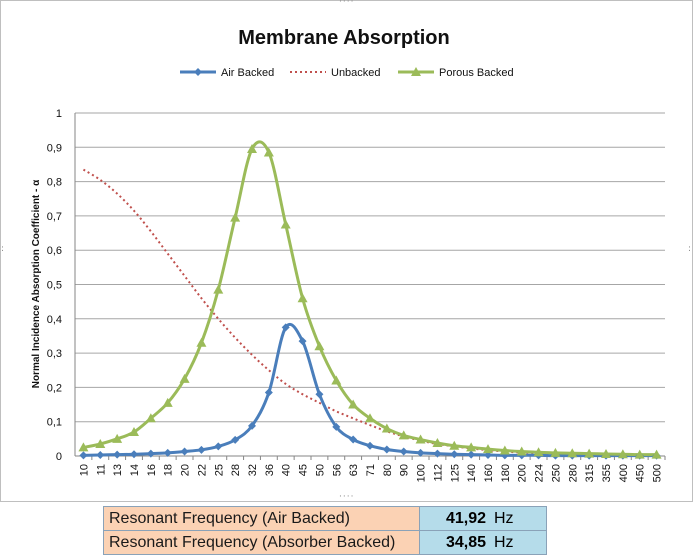 This screenshot has width=695, height=557. What do you see at coordinates (347, 497) in the screenshot?
I see `resize-handle-bottom: ····` at bounding box center [347, 497].